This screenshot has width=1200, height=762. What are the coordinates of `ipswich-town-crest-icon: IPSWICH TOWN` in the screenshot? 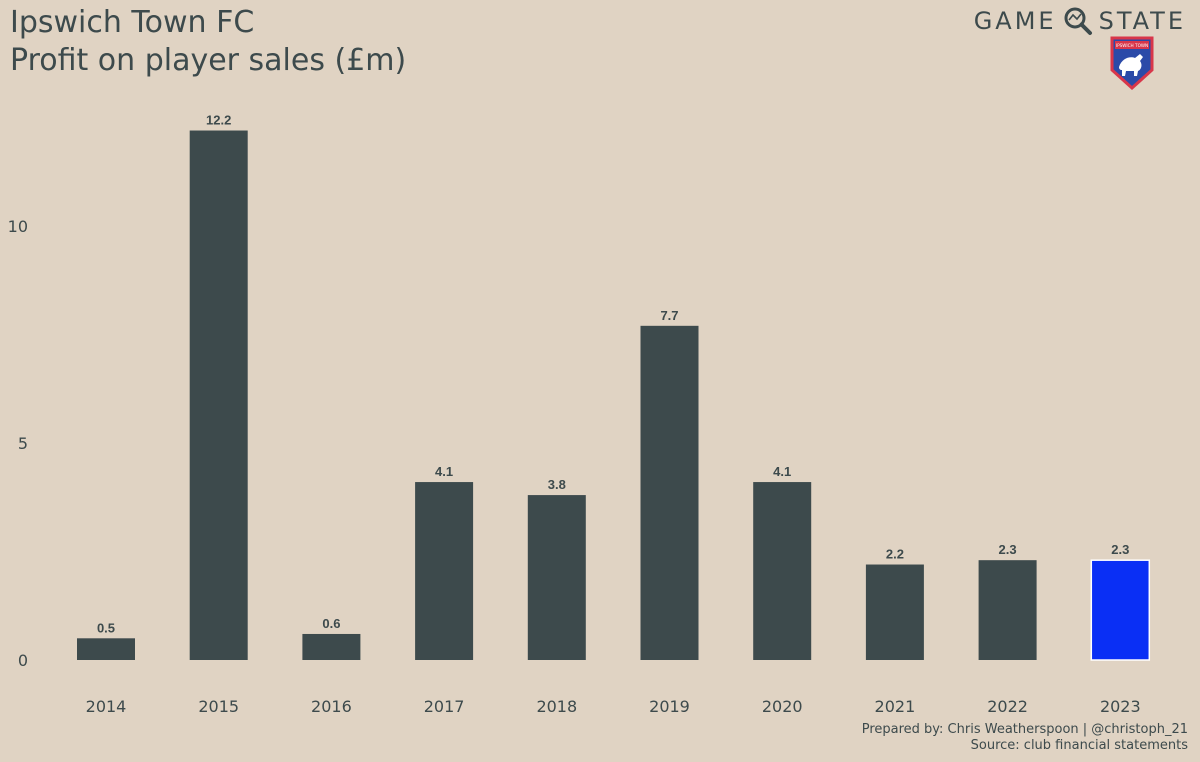 It's located at (1132, 63).